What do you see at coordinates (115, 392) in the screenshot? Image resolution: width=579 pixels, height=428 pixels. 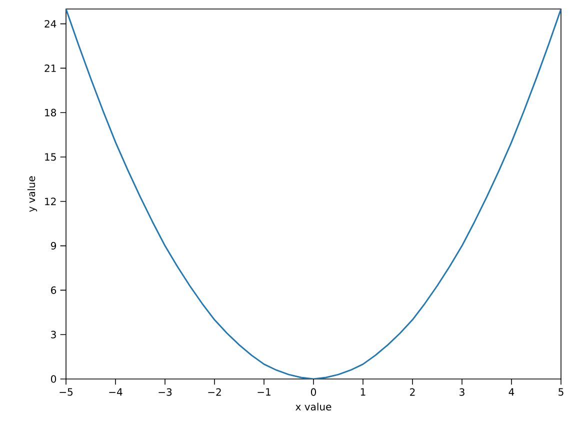 I see `x-tick-label: −4` at bounding box center [115, 392].